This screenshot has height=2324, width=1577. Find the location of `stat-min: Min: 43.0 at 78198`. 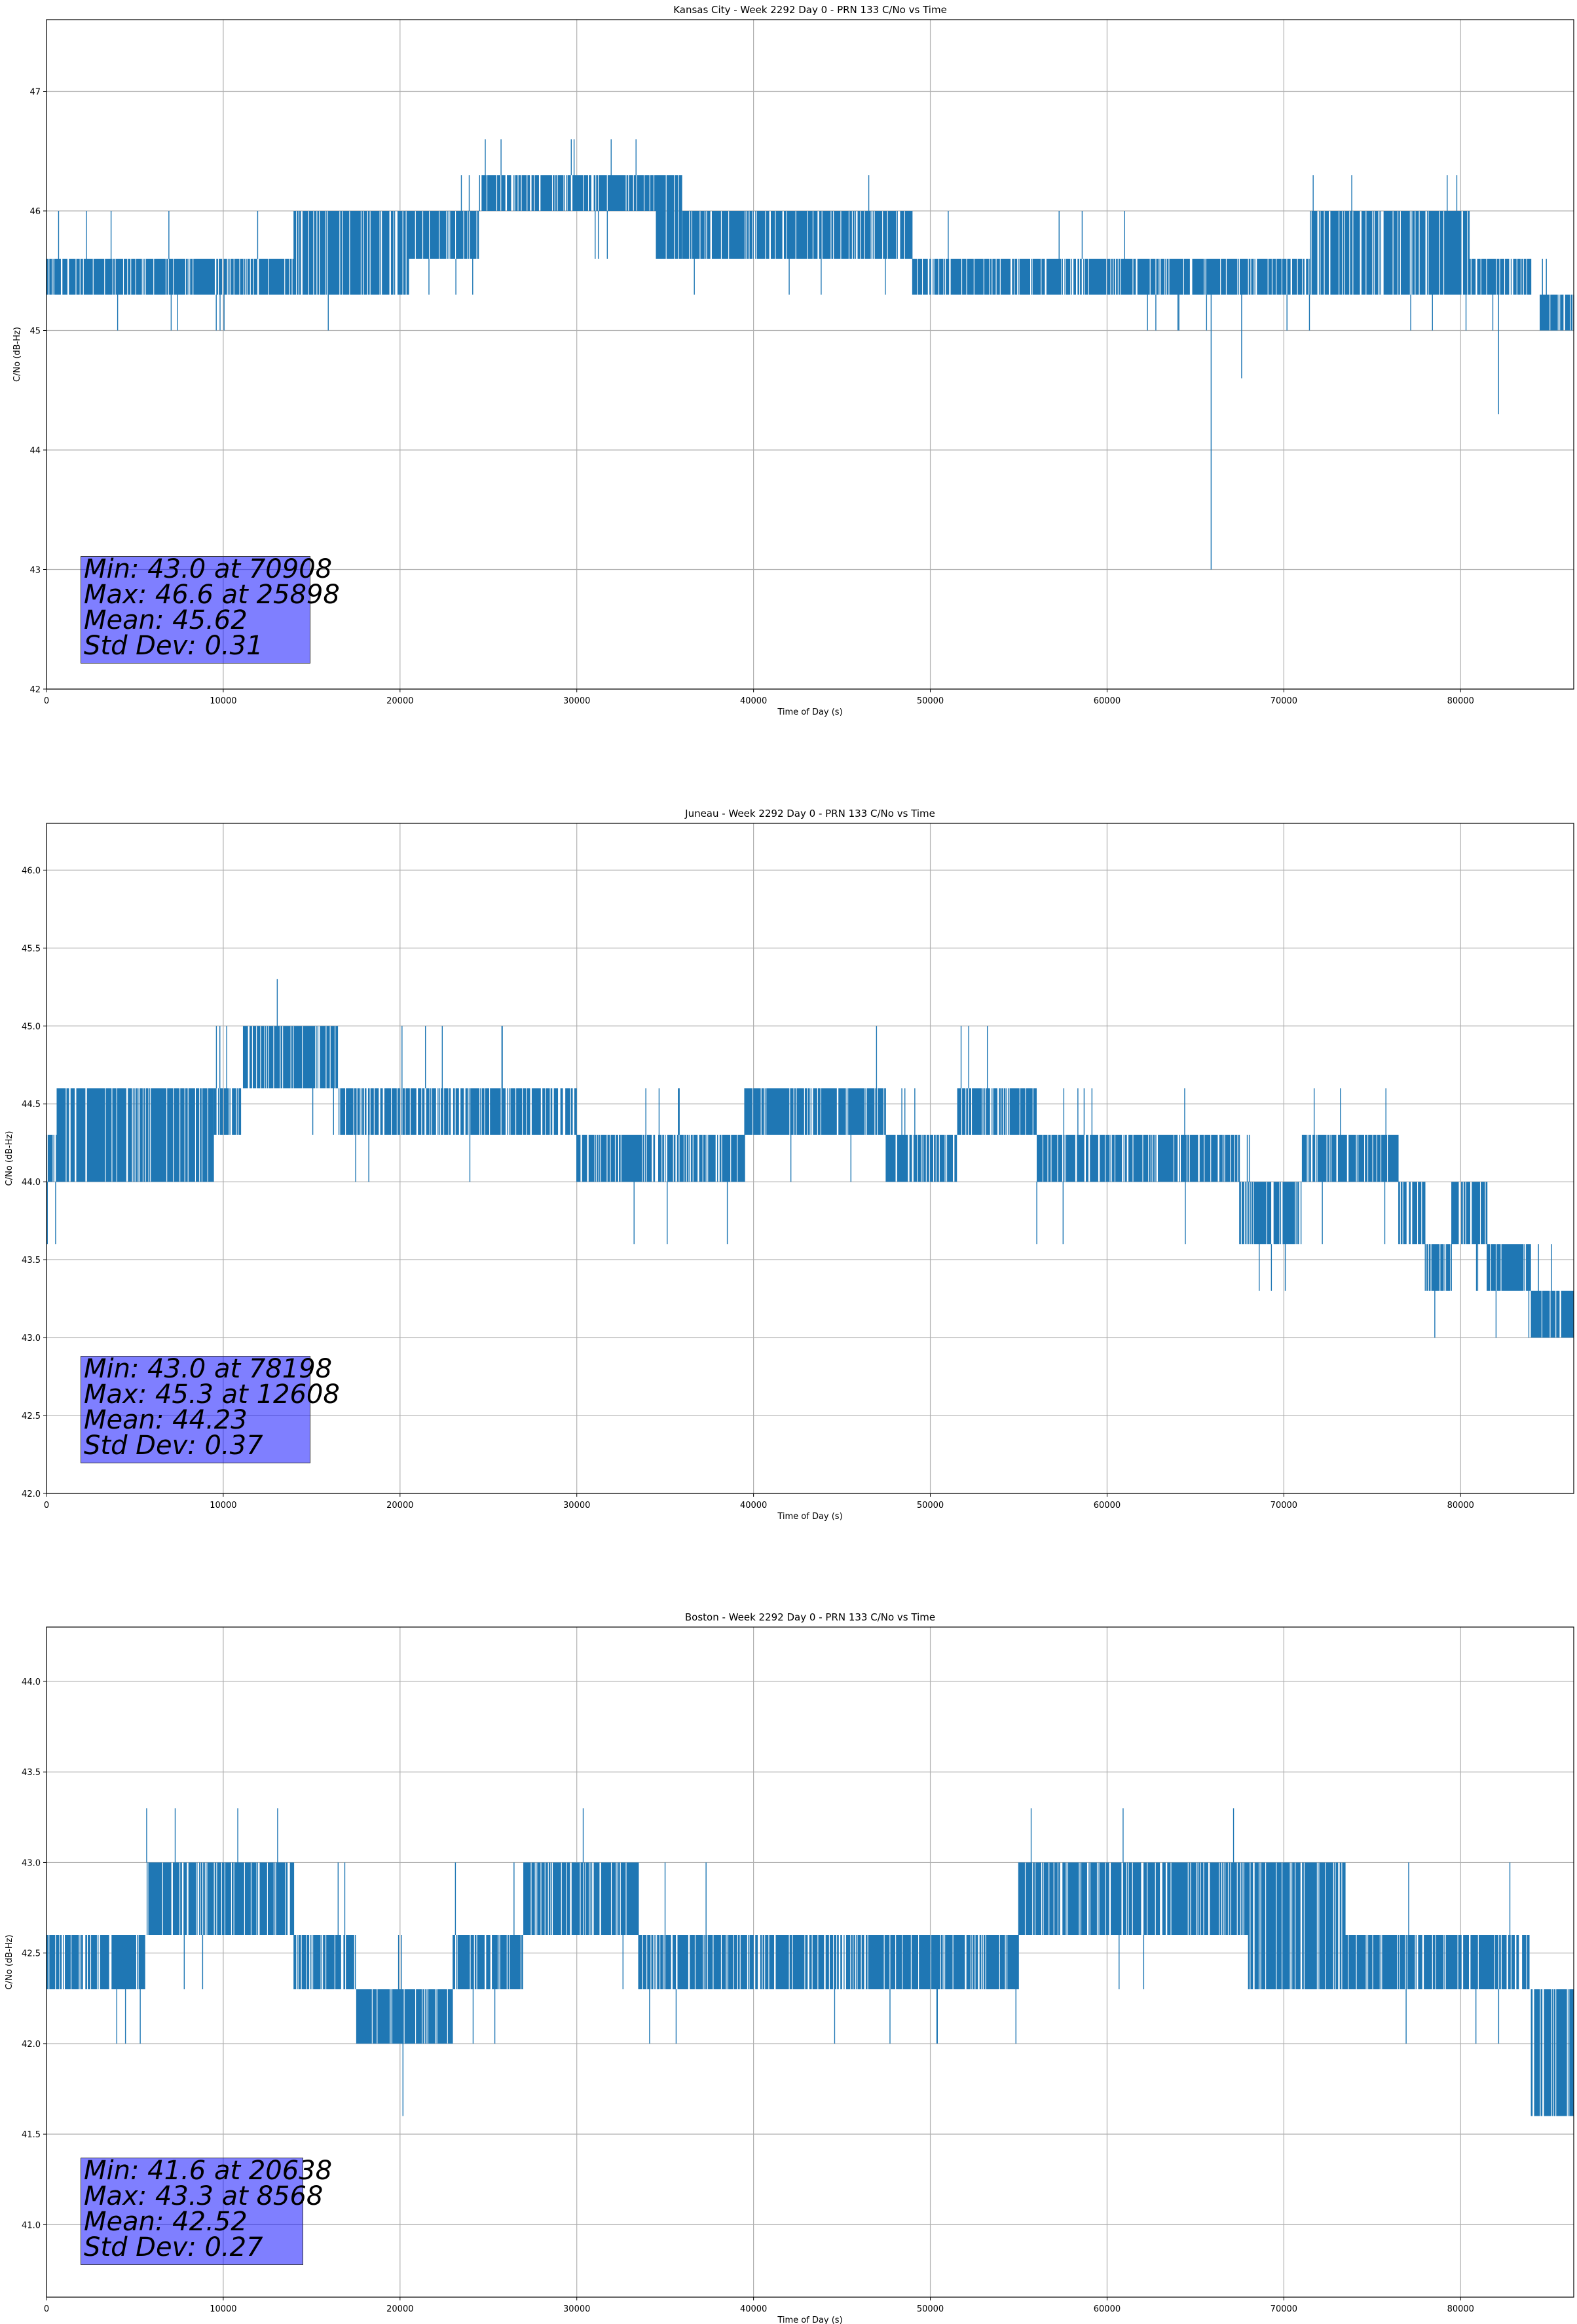

stat-min: Min: 43.0 at 78198 is located at coordinates (208, 1369).